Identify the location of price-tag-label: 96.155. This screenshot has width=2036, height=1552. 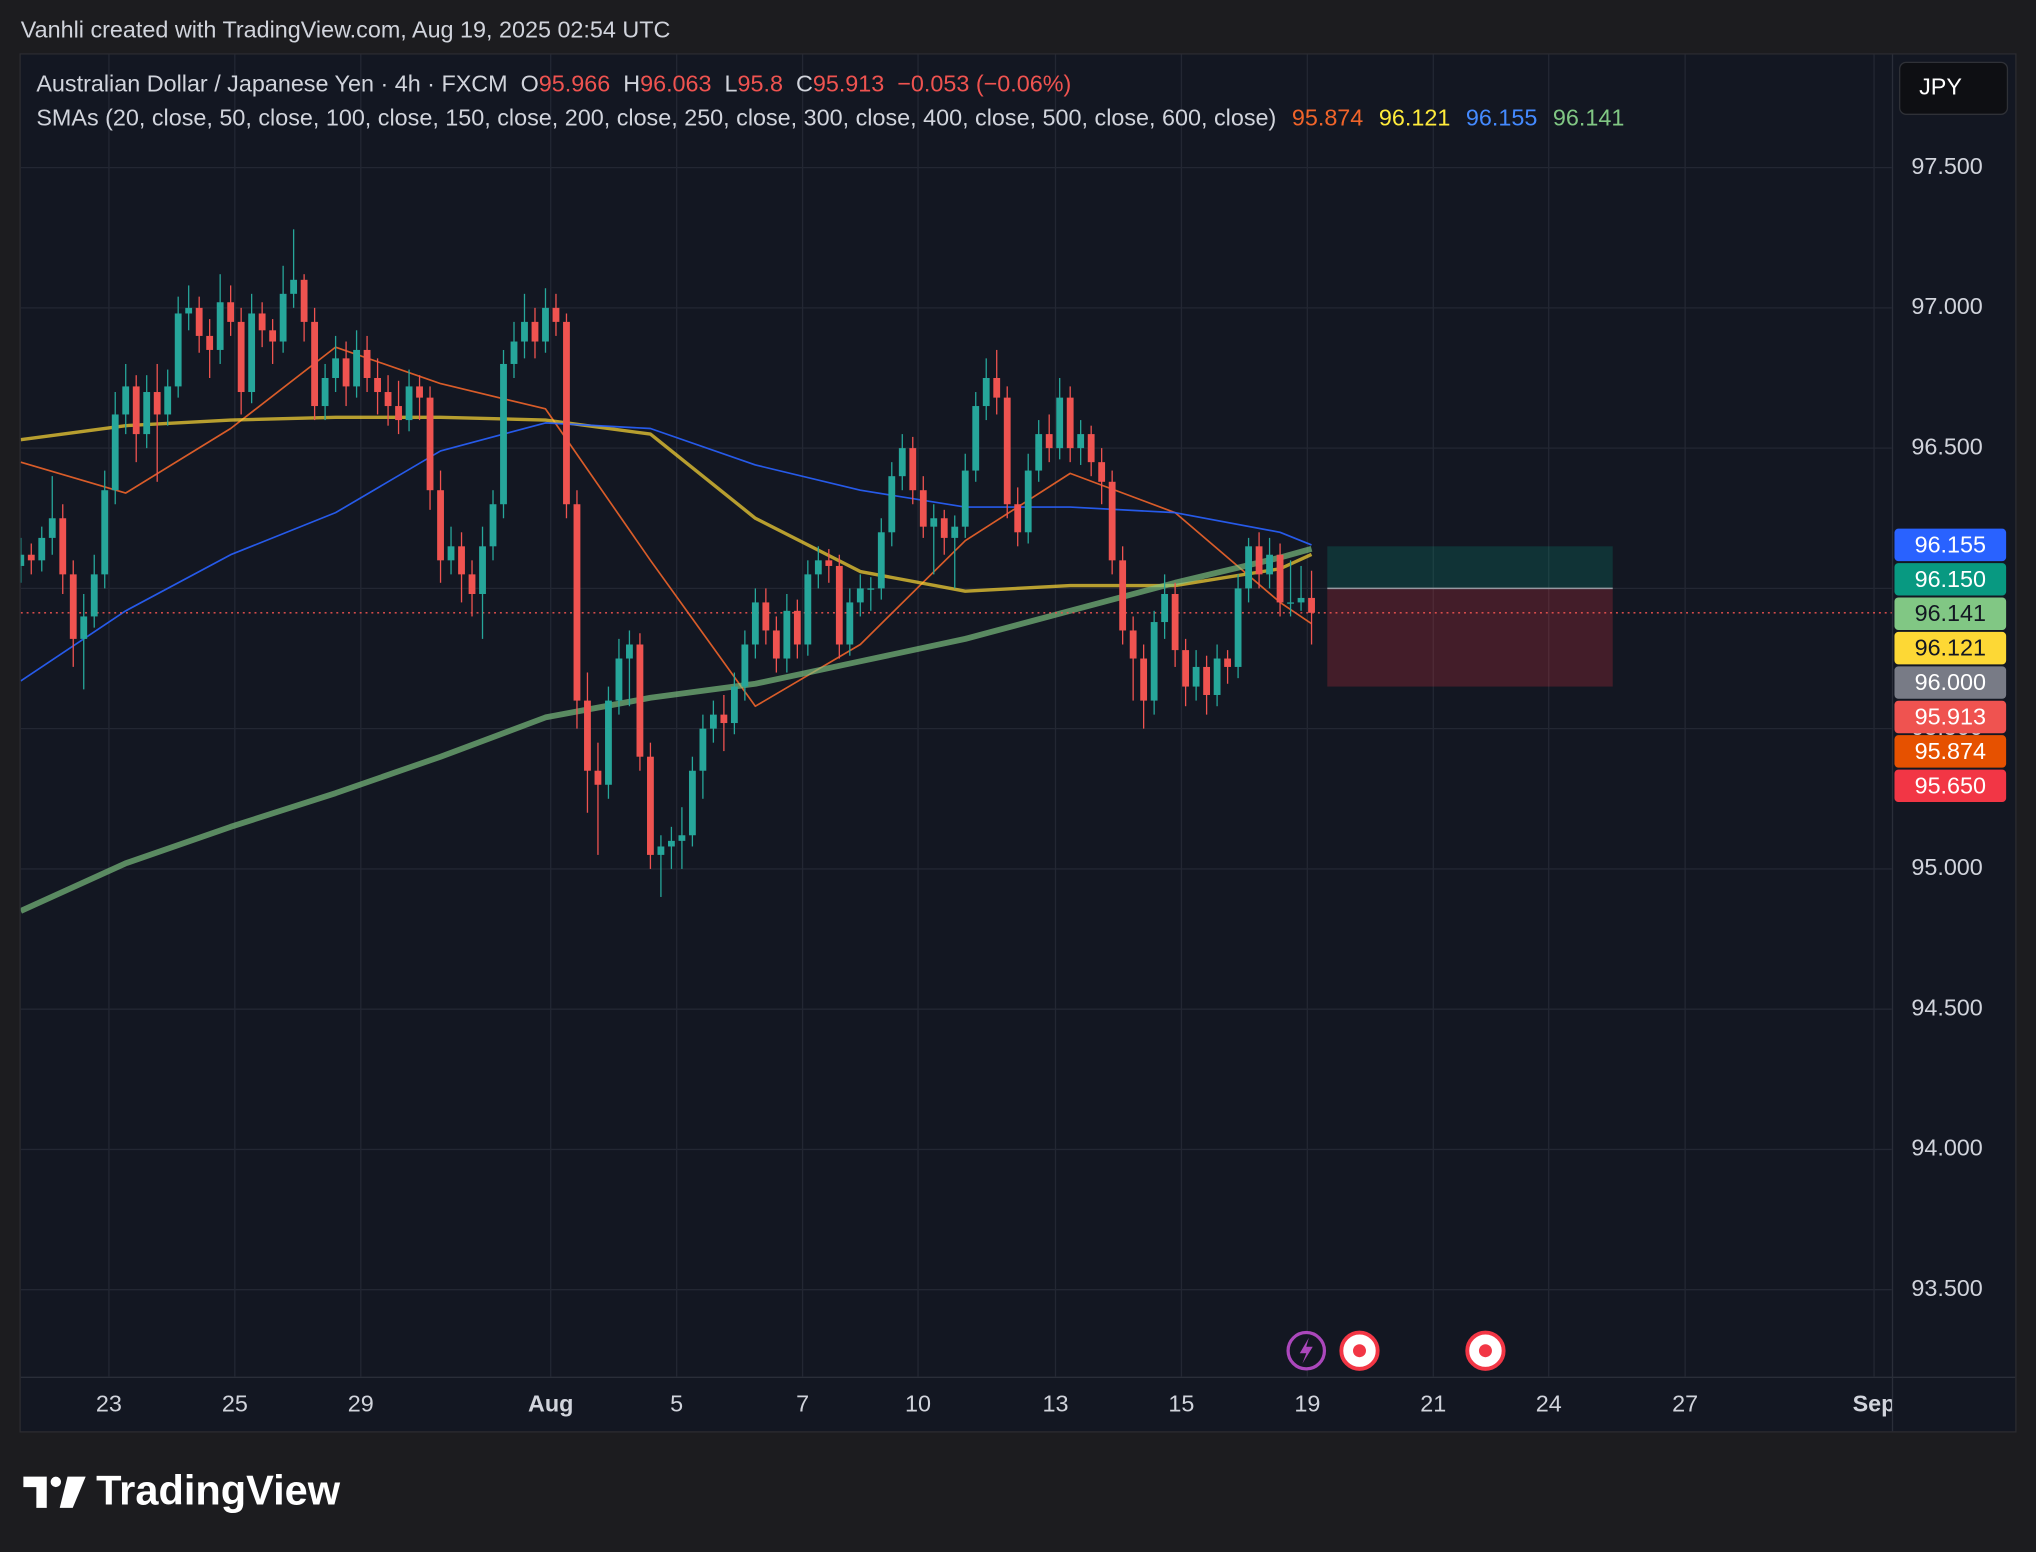
(1950, 544).